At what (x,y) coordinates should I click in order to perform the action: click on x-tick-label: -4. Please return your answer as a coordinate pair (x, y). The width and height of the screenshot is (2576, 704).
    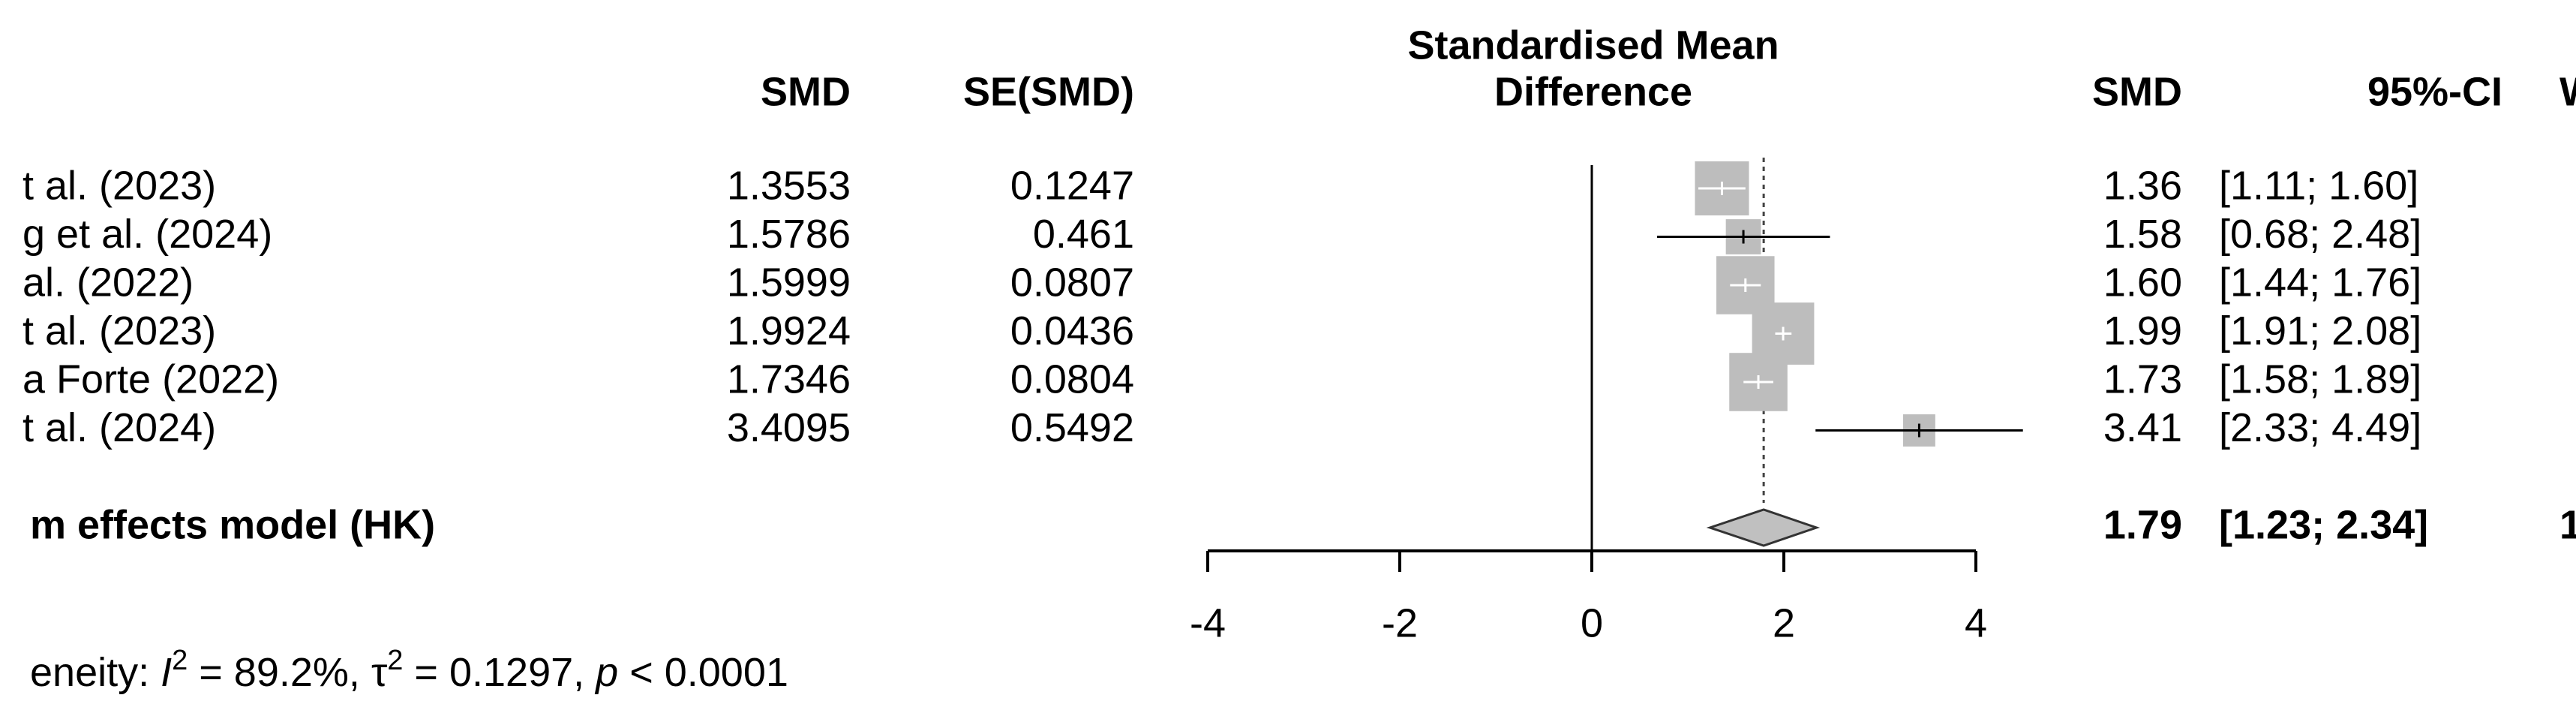
    Looking at the image, I should click on (1208, 622).